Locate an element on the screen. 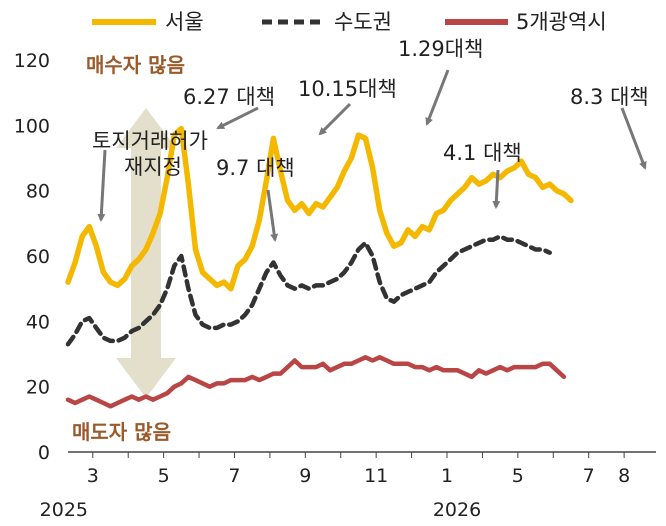 The image size is (666, 526). legend-label-metro: 5개광역시 is located at coordinates (561, 22).